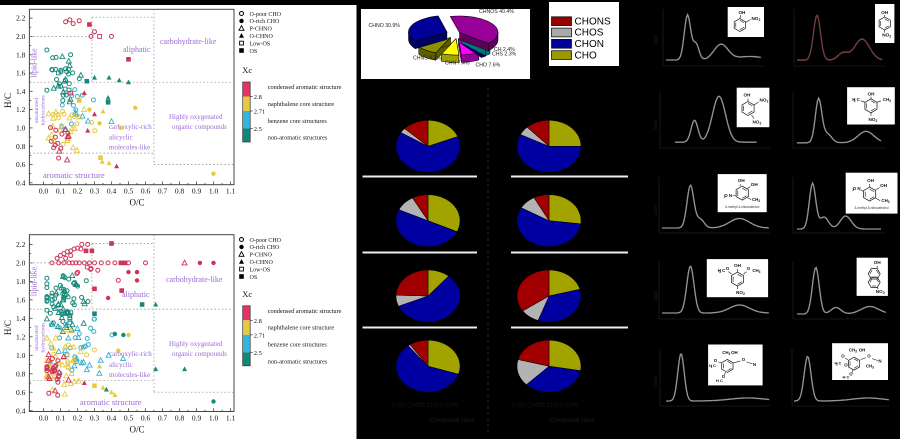 The height and width of the screenshot is (439, 900). What do you see at coordinates (254, 52) in the screenshot?
I see `svg-text: OS` at bounding box center [254, 52].